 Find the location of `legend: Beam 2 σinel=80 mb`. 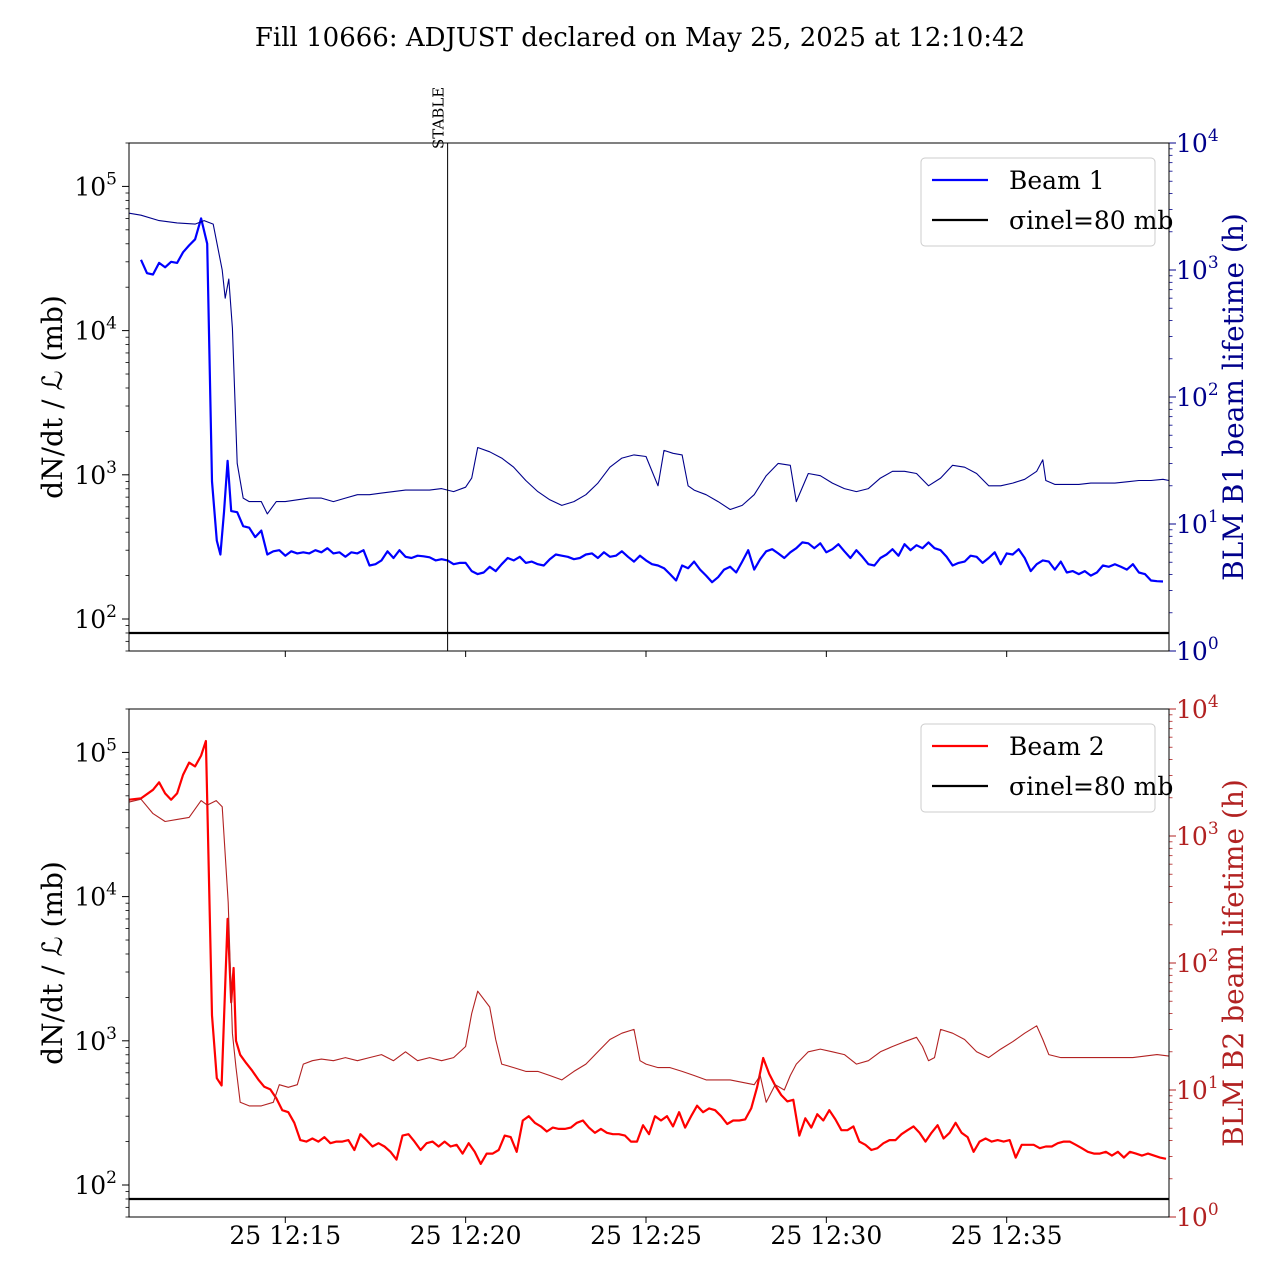

legend: Beam 2 σinel=80 mb is located at coordinates (1046, 768).